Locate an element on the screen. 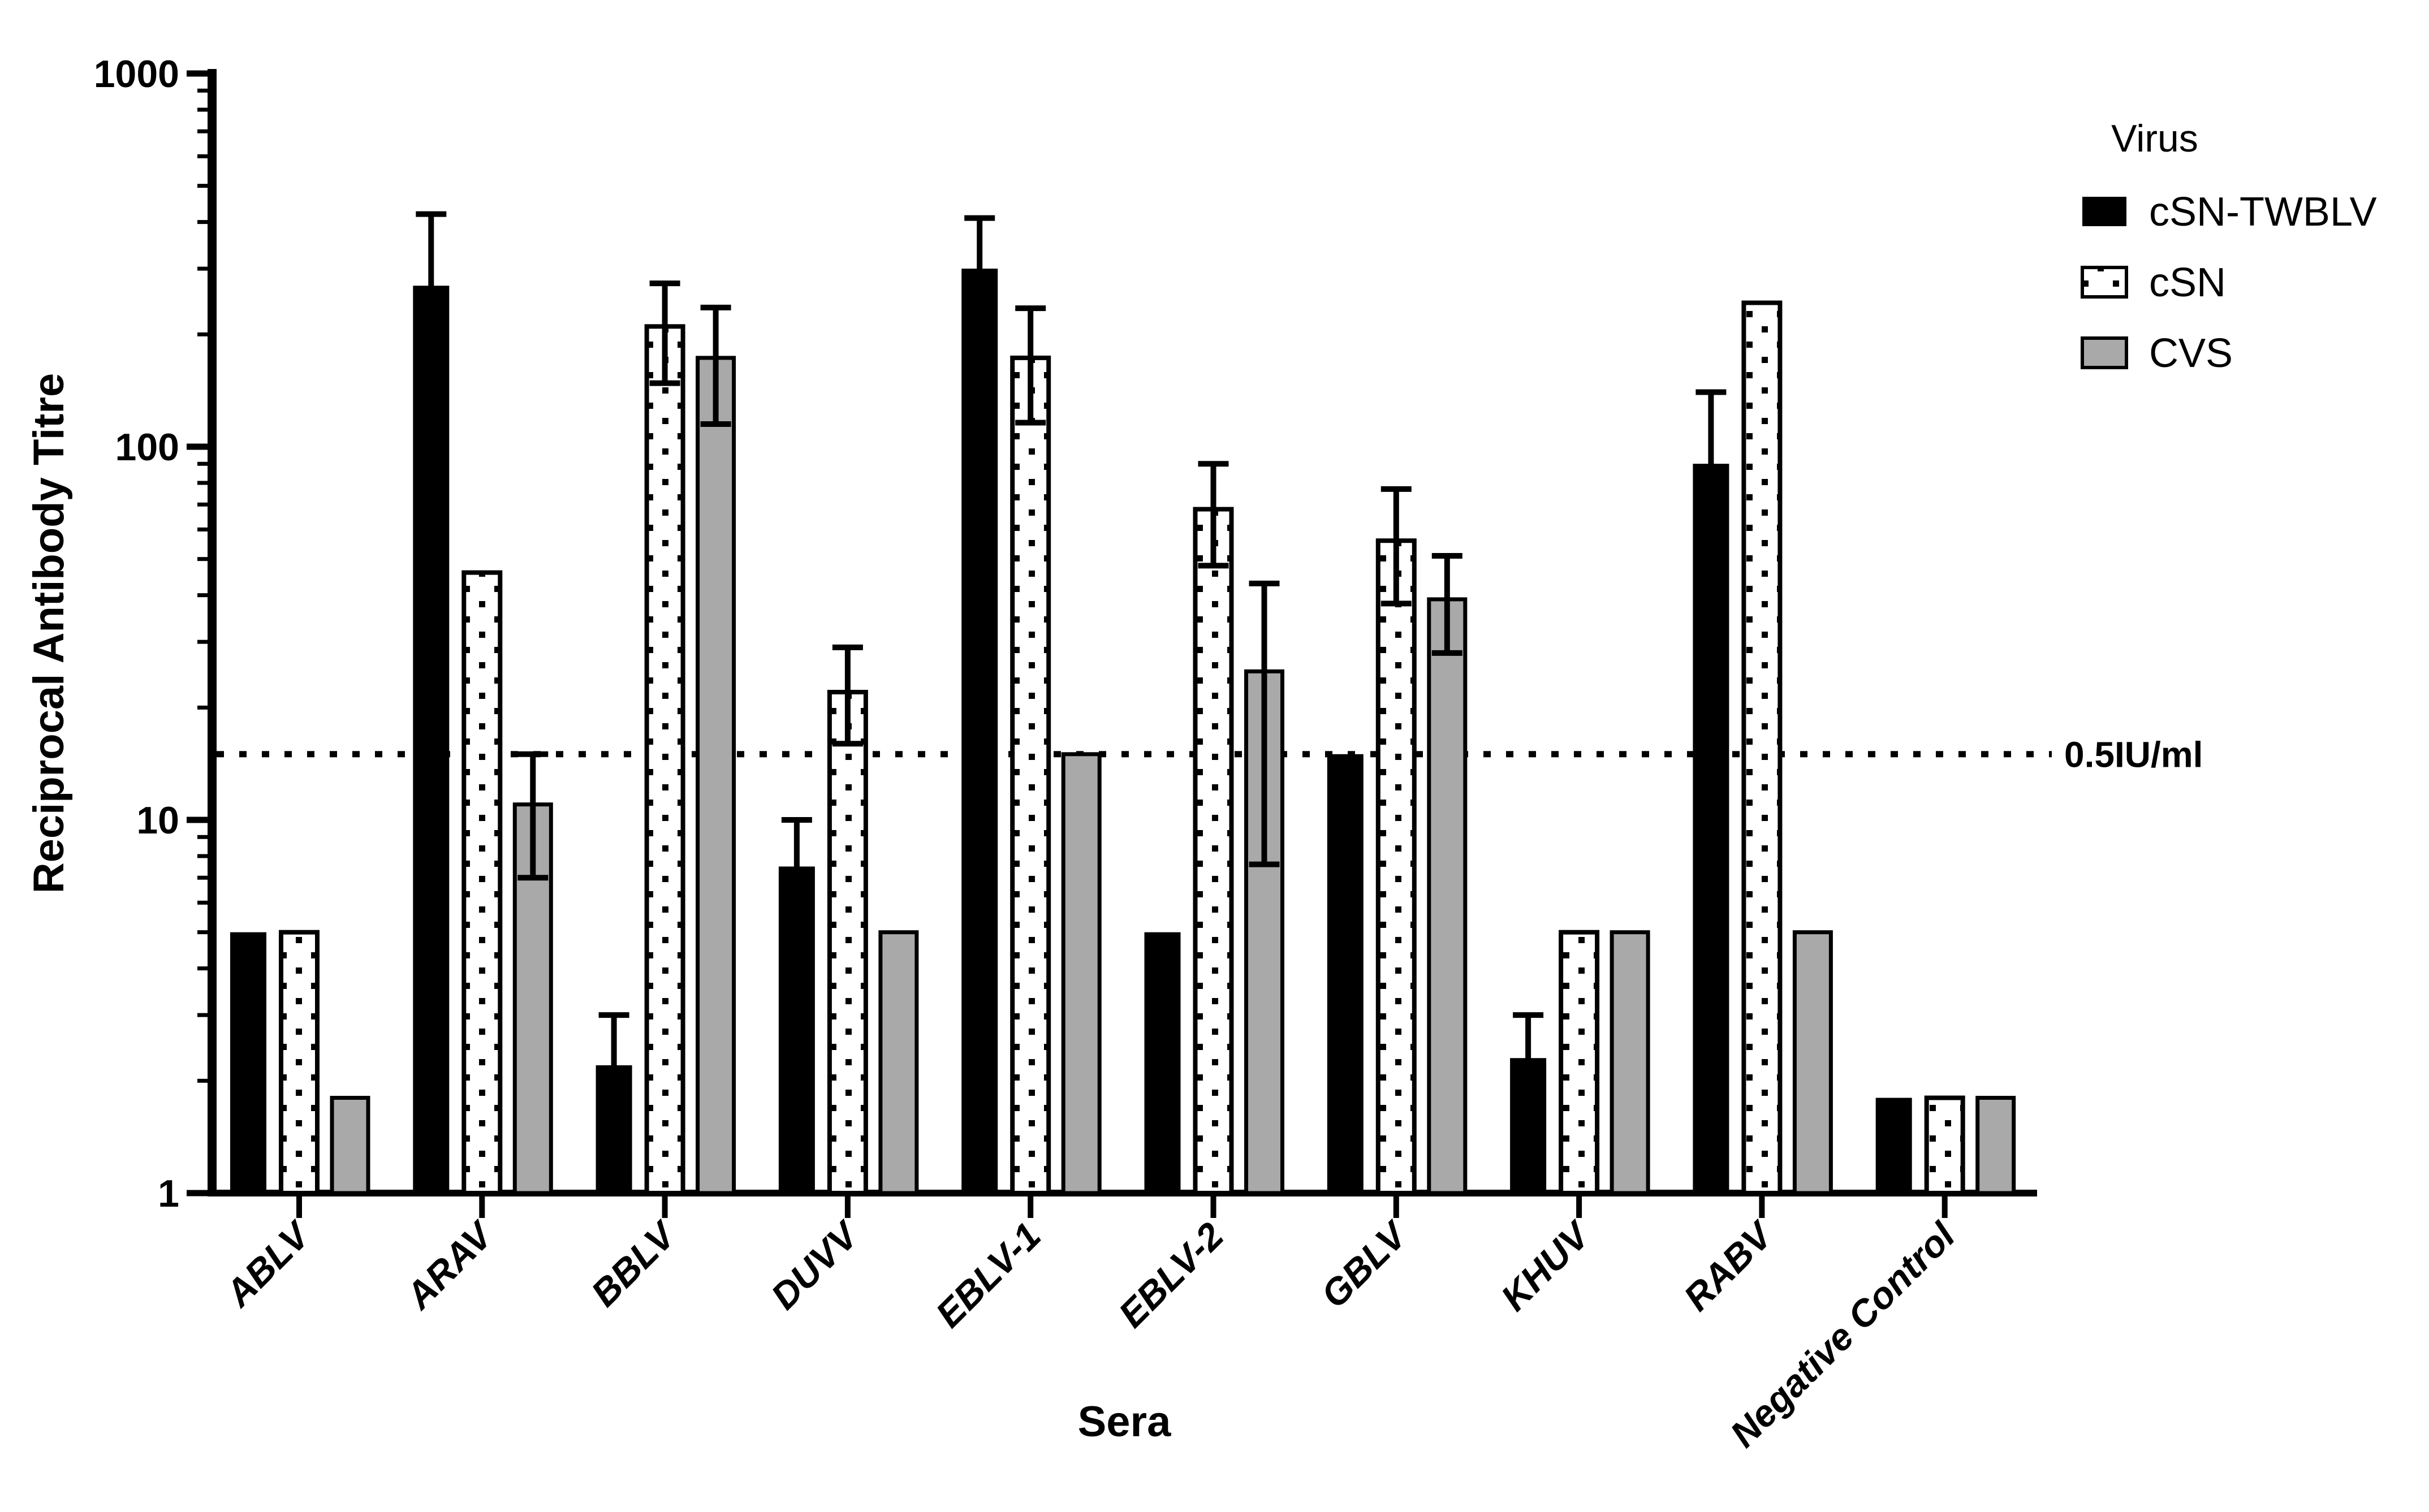  threshold-label: 0.5IU/ml is located at coordinates (2133, 754).